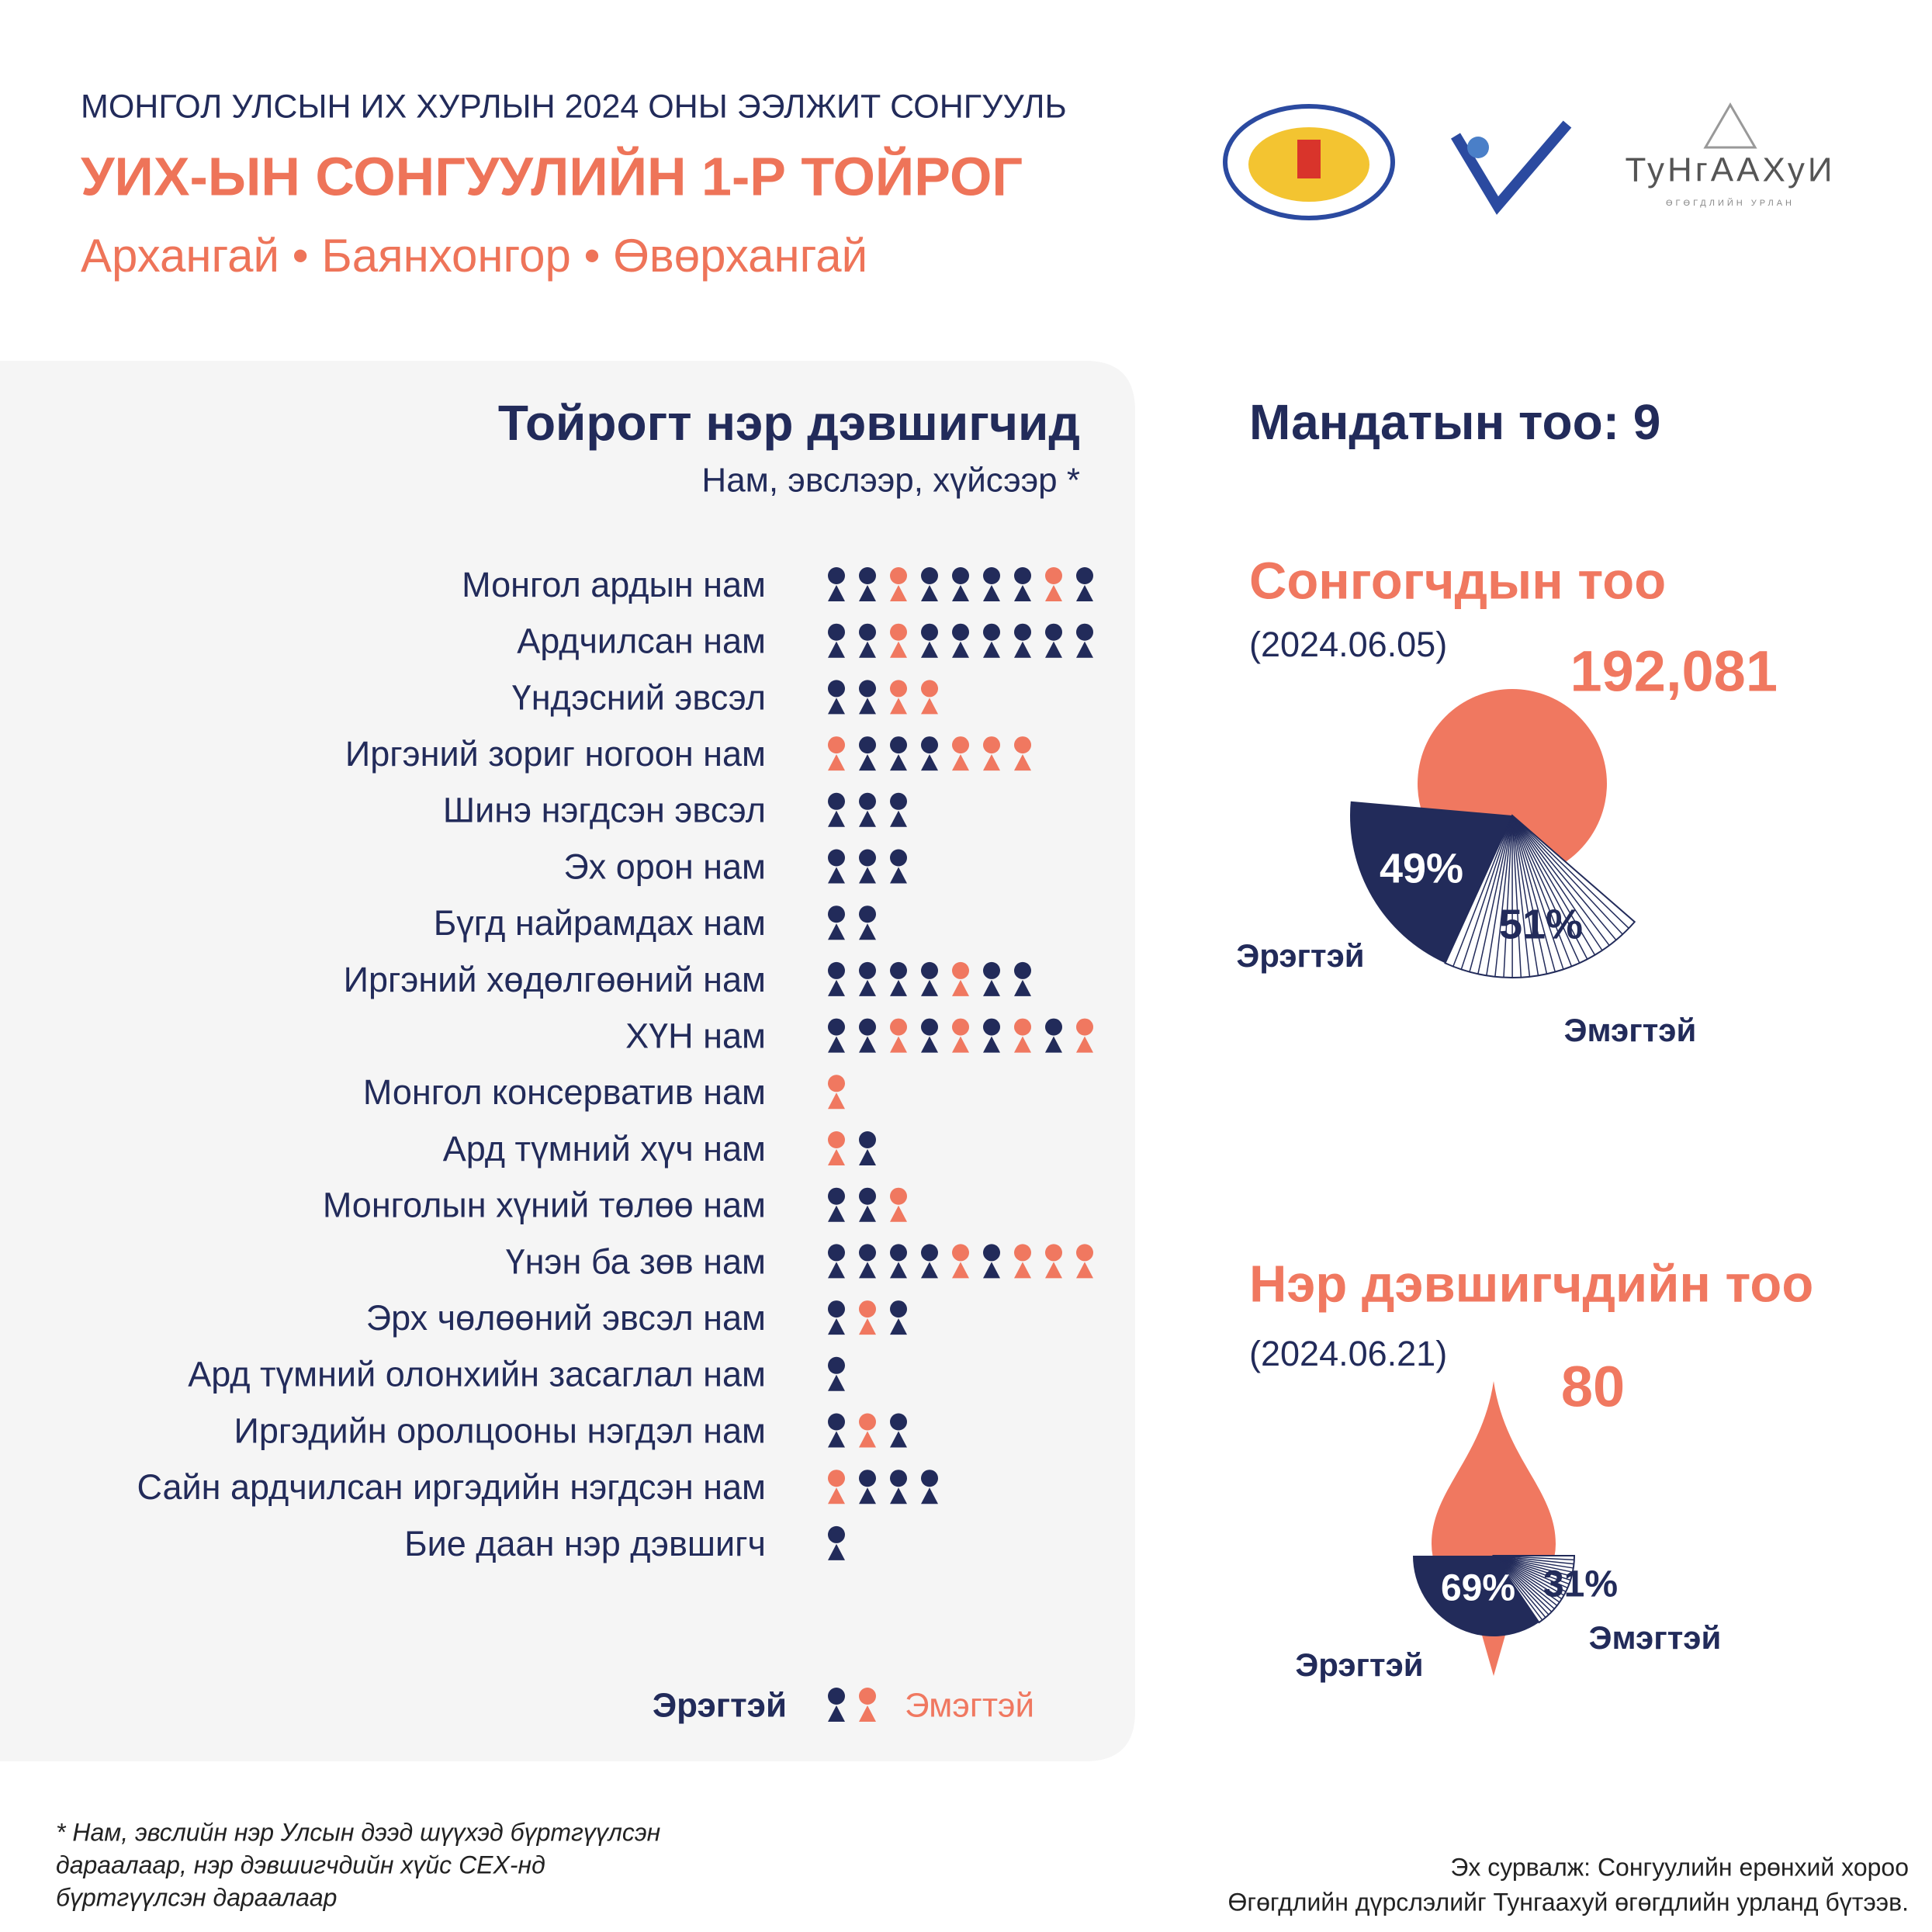  I want to click on party-name: Монголын хүний төлөө нам, so click(544, 1205).